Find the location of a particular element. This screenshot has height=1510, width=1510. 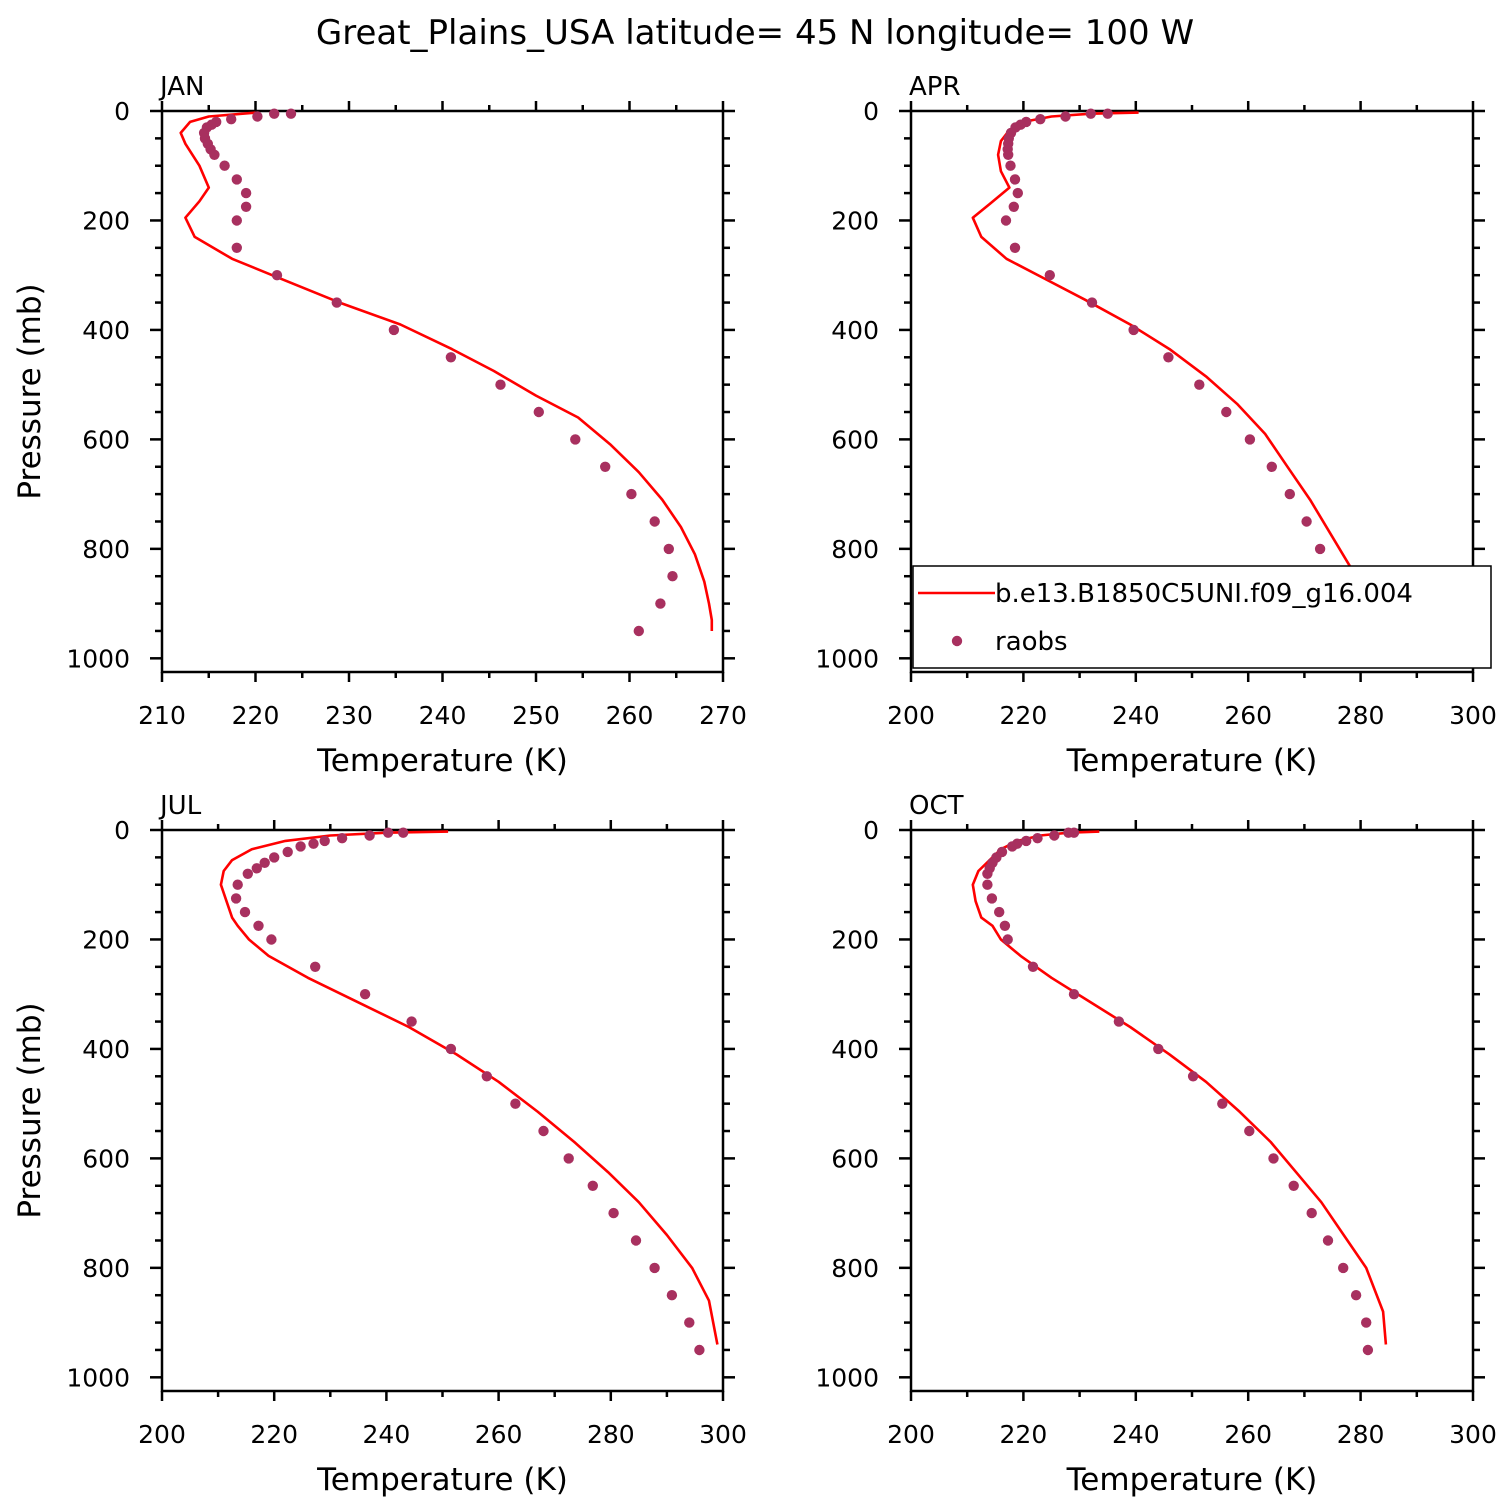

y-tick-label: 200 is located at coordinates (855, 939).